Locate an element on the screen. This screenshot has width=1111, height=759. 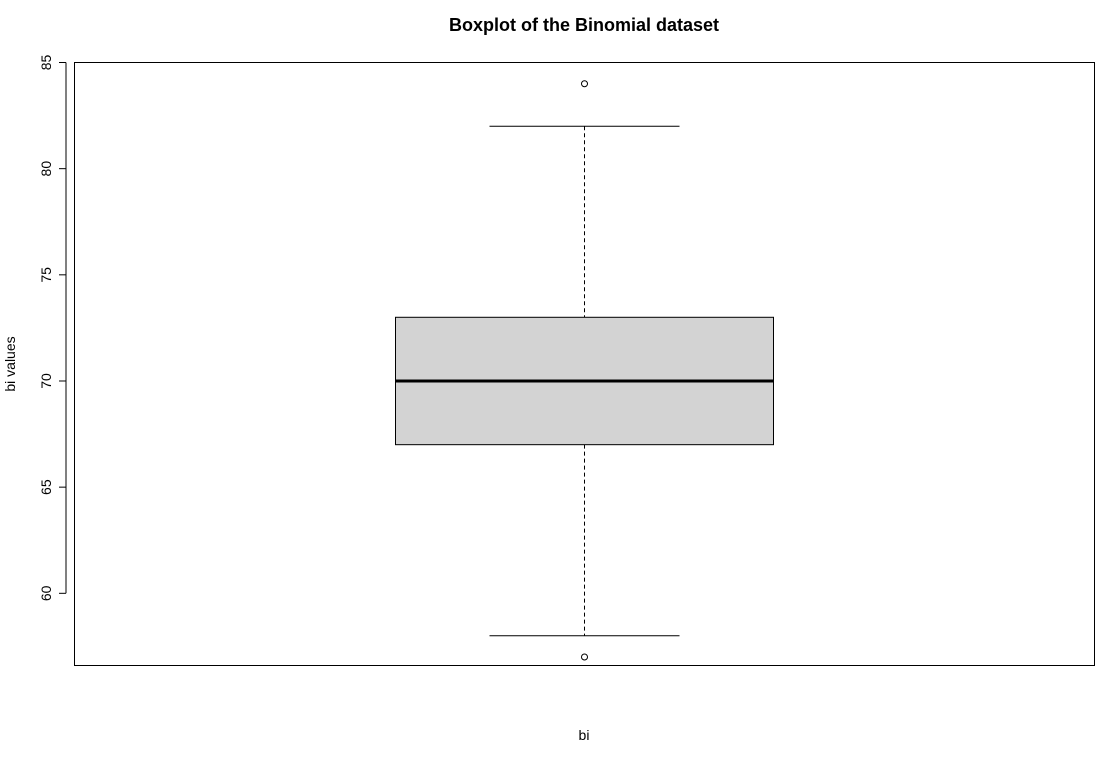
y-tick-label: 60 is located at coordinates (46, 593).